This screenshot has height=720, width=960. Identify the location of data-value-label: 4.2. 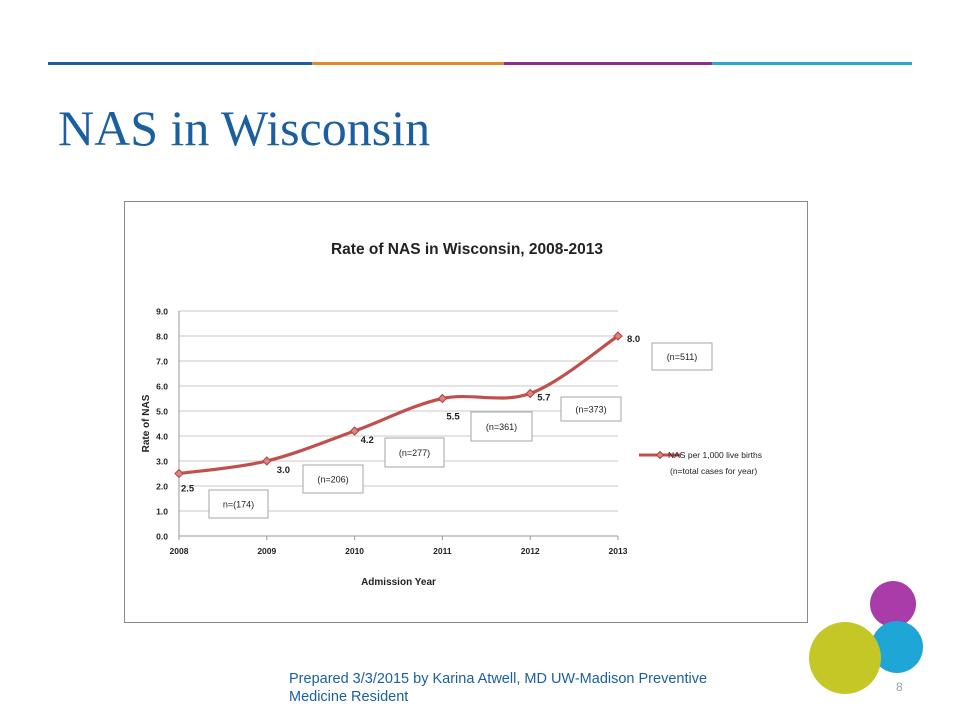
(367, 440).